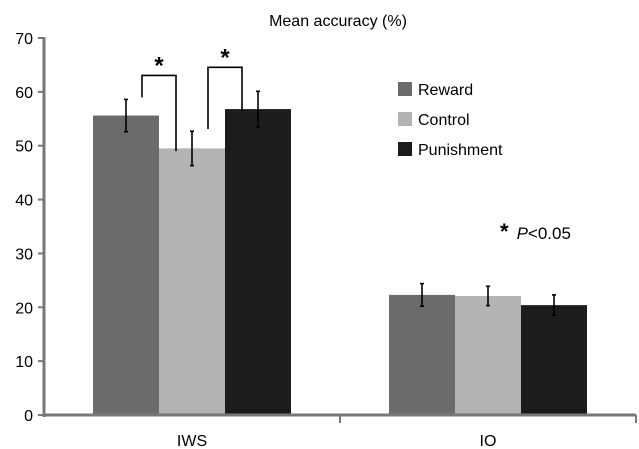  What do you see at coordinates (29, 228) in the screenshot?
I see `y-ticks: 0 10 20 30 40 50 60 70` at bounding box center [29, 228].